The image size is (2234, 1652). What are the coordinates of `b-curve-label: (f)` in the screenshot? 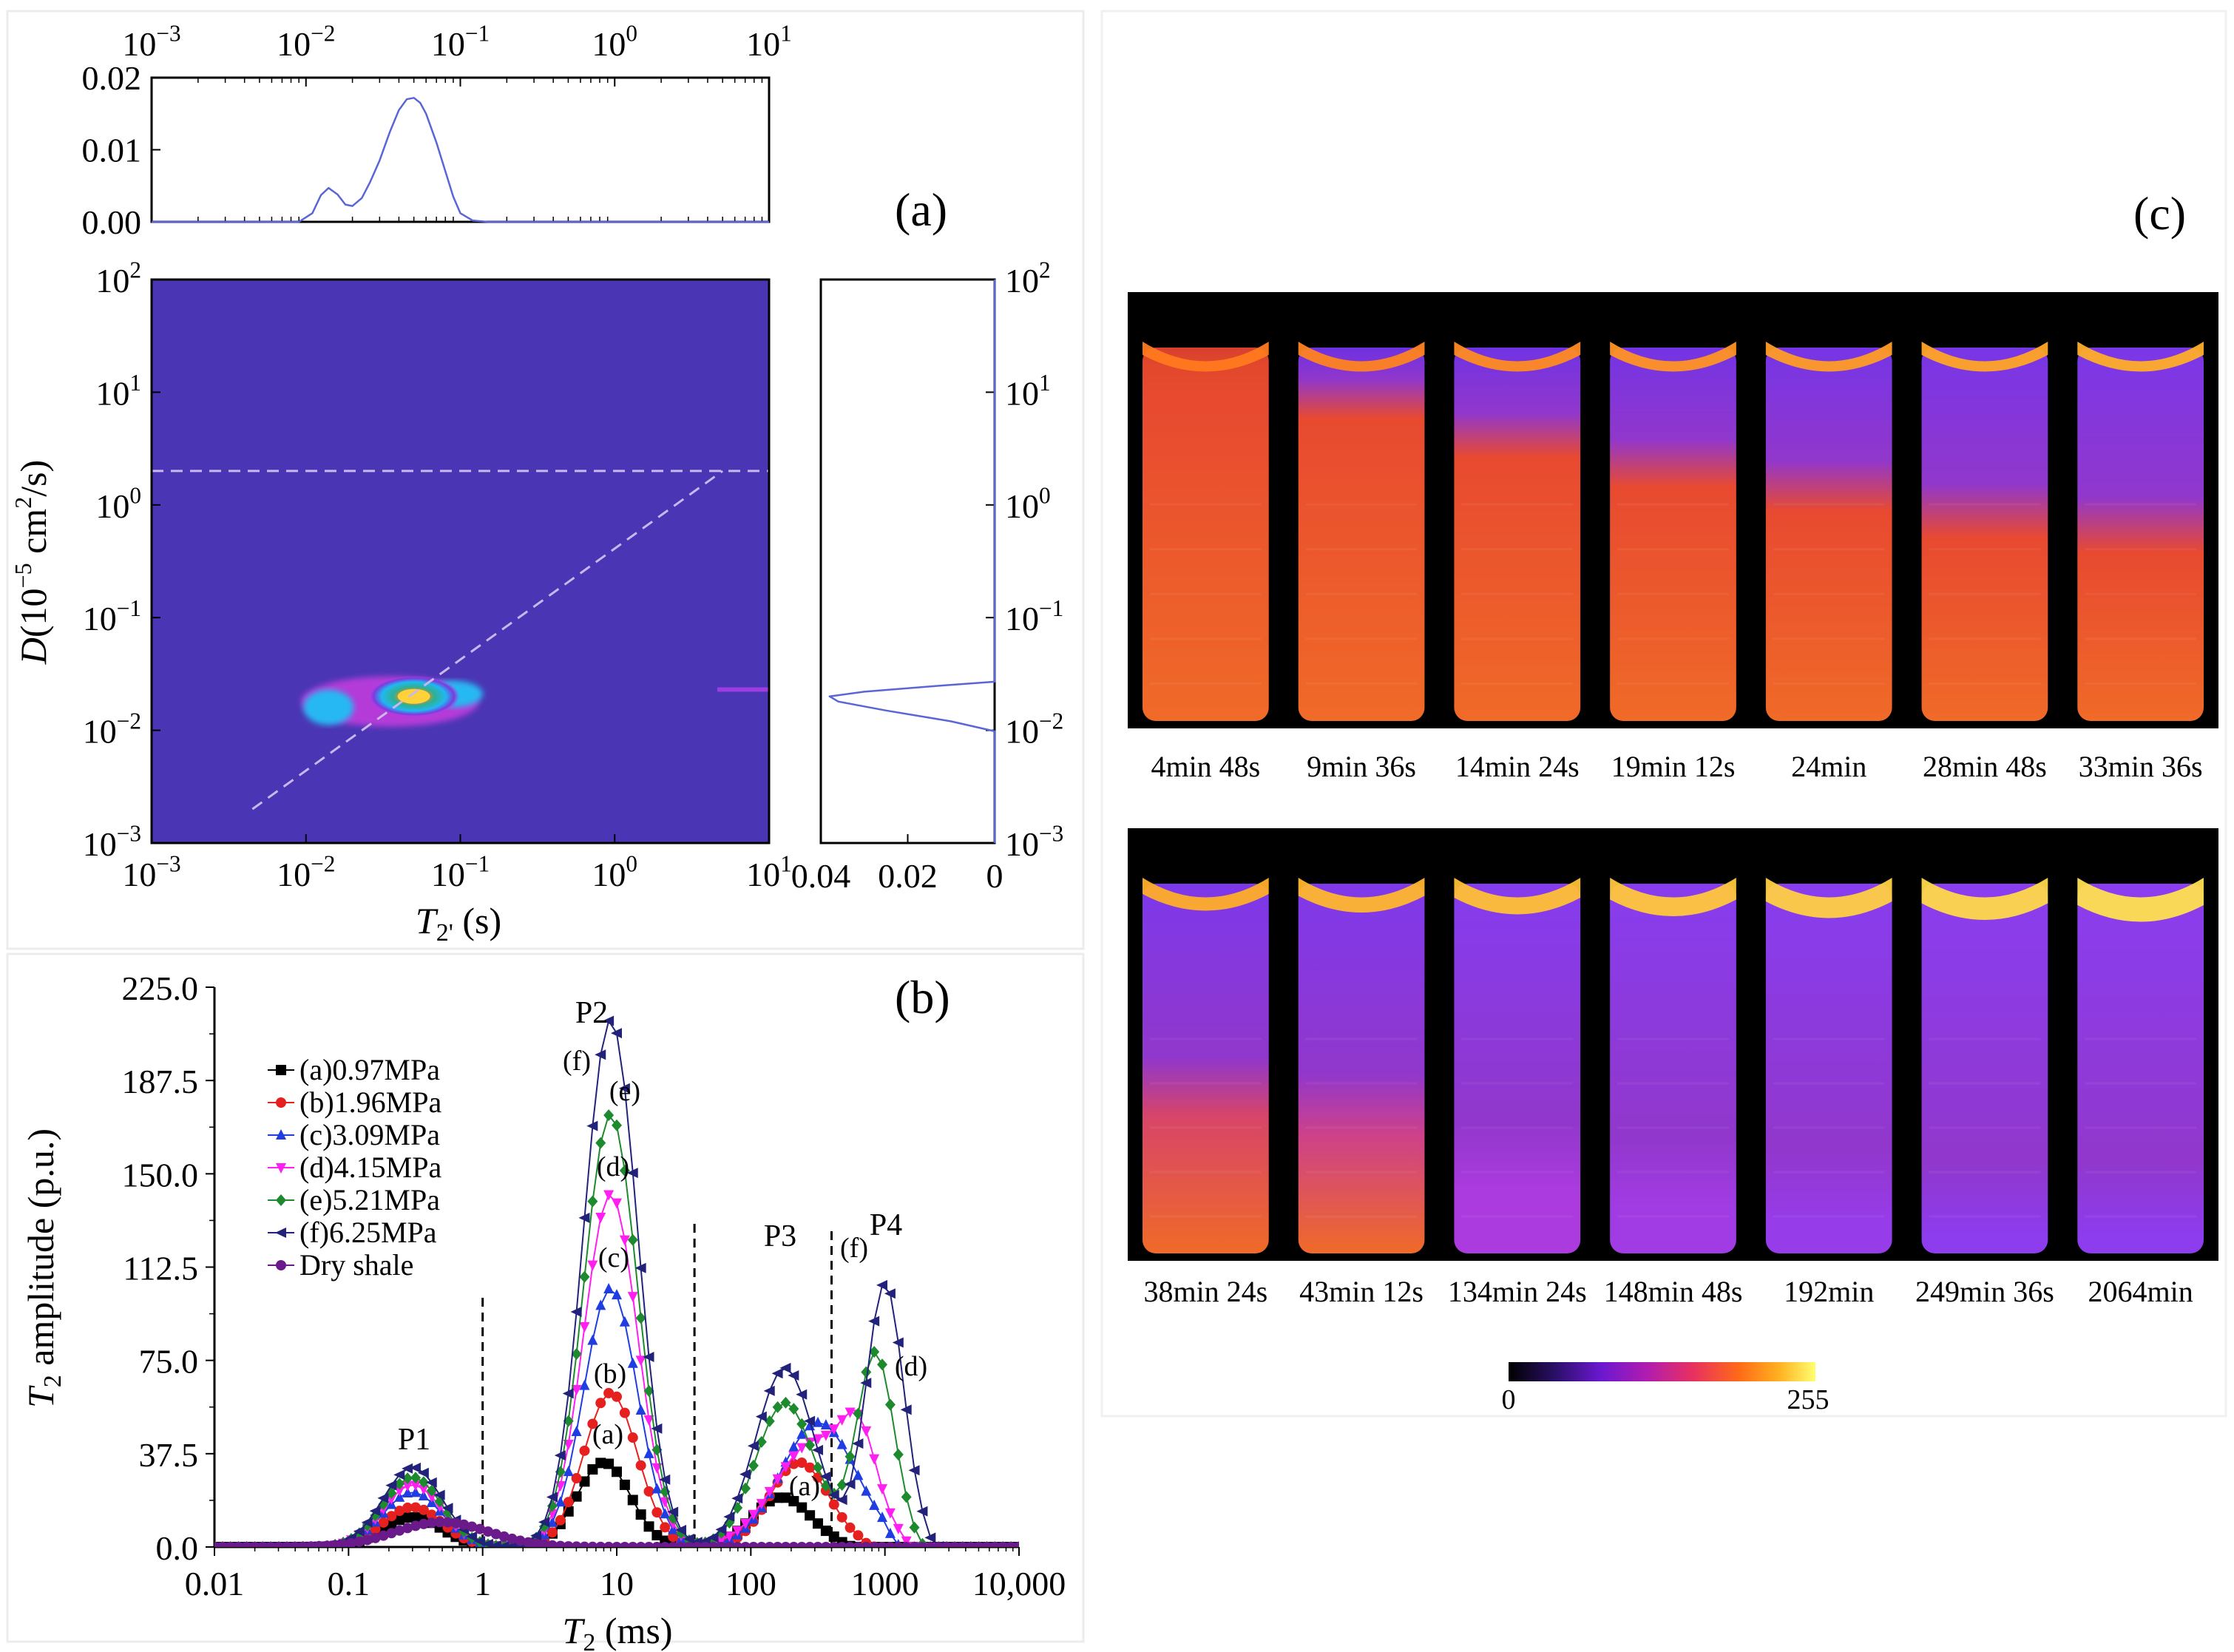 It's located at (577, 1061).